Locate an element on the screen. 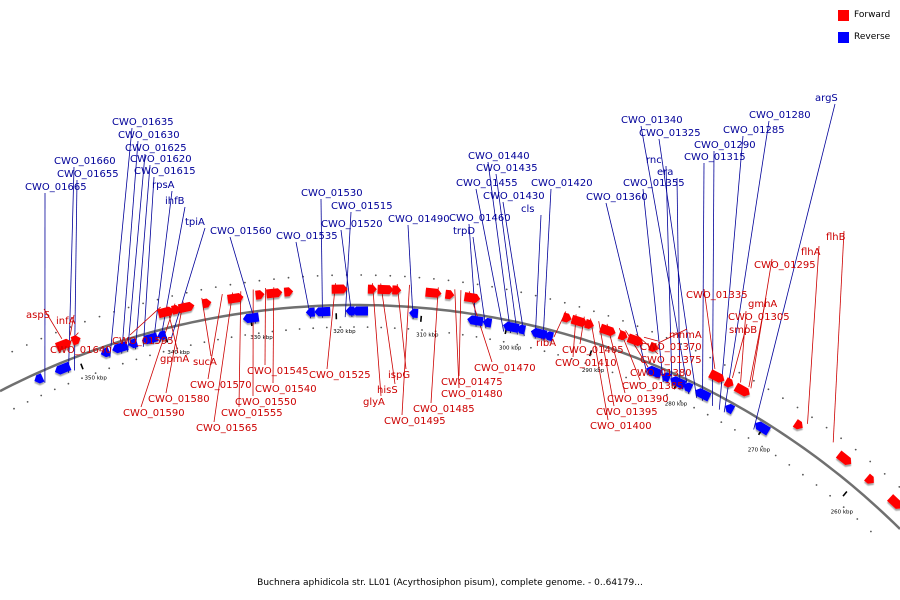 Image resolution: width=900 pixels, height=600 pixels. forward-swatch is located at coordinates (843, 15).